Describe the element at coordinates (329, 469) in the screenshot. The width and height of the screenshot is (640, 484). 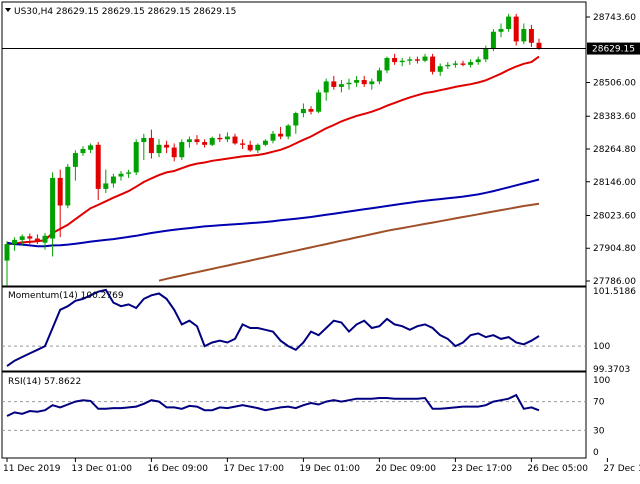
I see `time-tick-label: 19 Dec 01:00` at that location.